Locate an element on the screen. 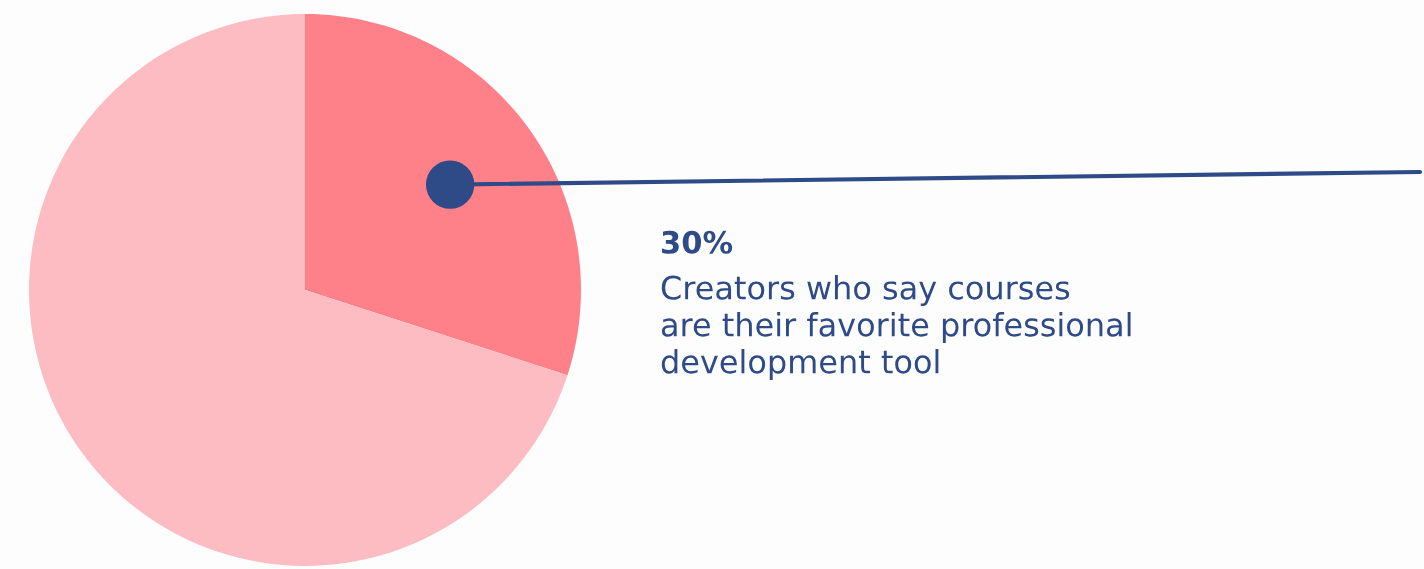 The width and height of the screenshot is (1424, 569). pie-slice is located at coordinates (443, 195).